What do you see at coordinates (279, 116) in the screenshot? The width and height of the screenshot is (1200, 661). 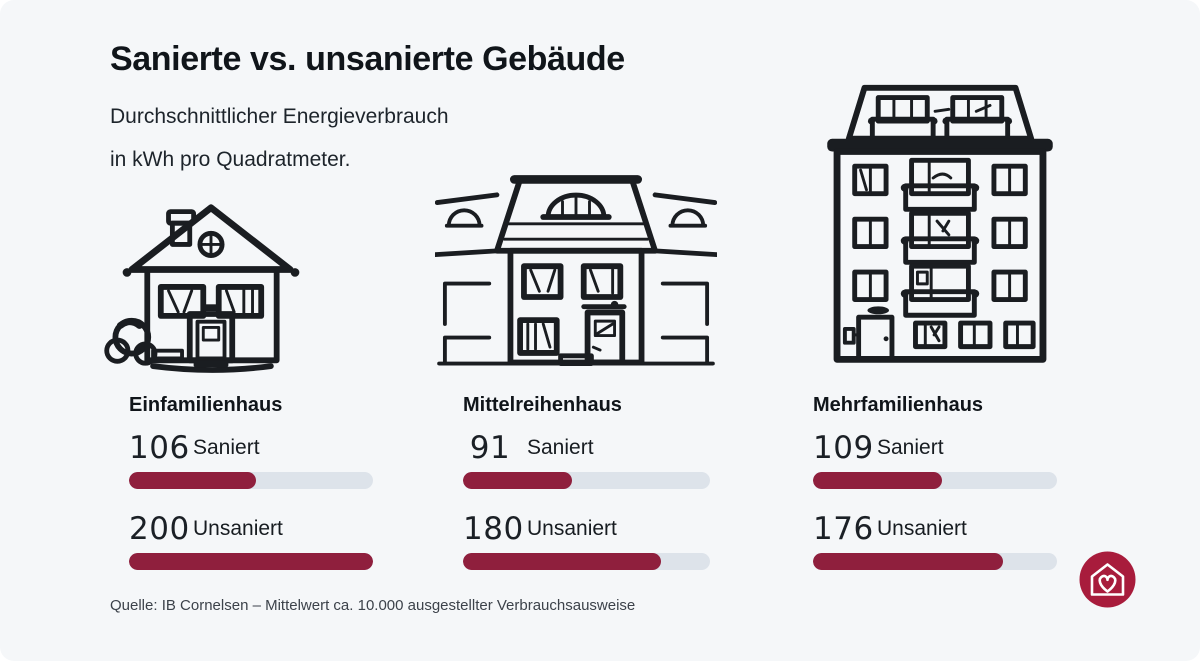 I see `subtitle-line-1: Durchschnittlicher Energieverbrauch` at bounding box center [279, 116].